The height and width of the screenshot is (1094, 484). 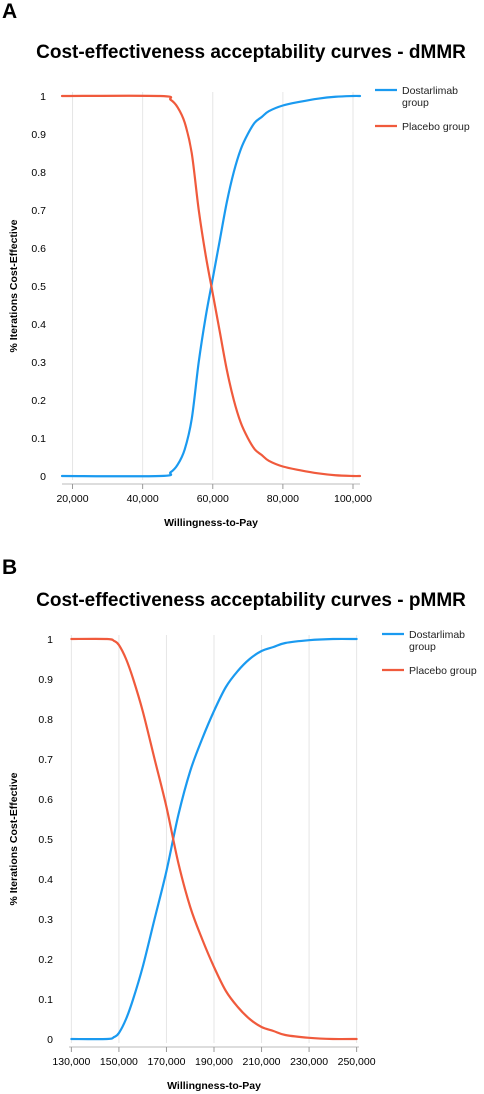 I want to click on x-tick-label: 130,000, so click(x=71, y=1062).